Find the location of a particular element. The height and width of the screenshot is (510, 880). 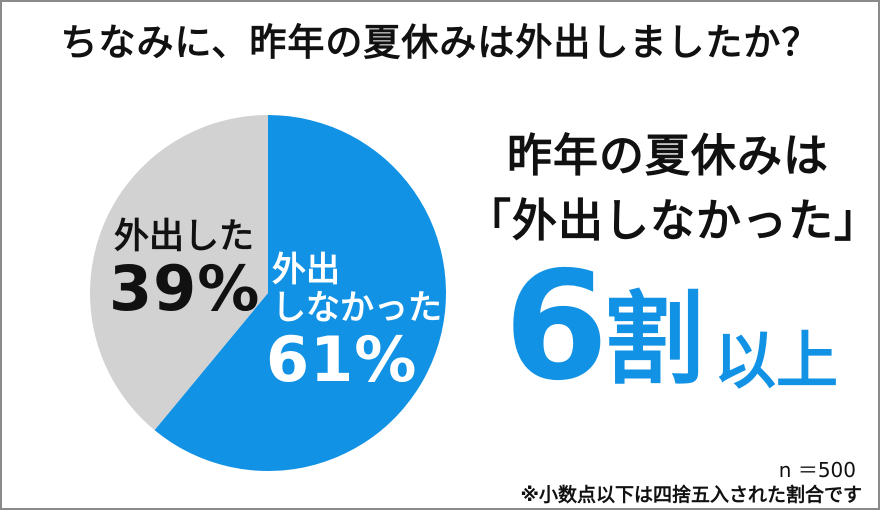

headline-line-2: 「外出しなかった」 is located at coordinates (673, 220).